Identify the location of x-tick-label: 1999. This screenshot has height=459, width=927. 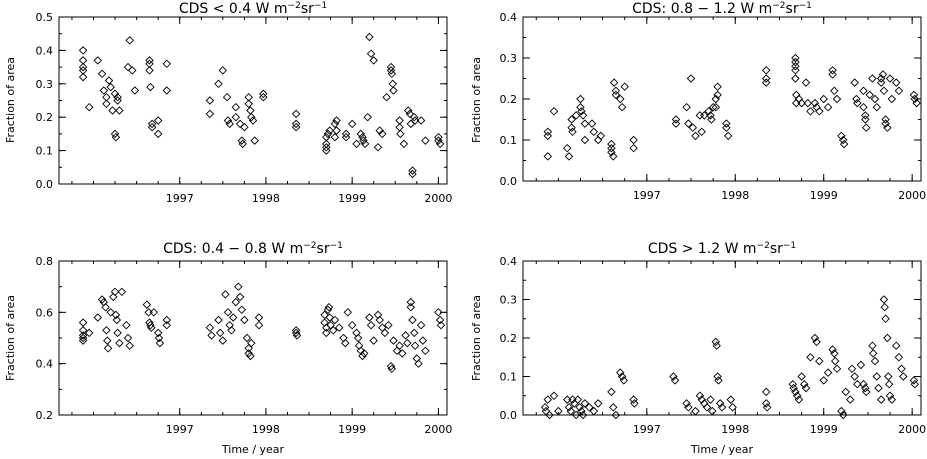
(824, 429).